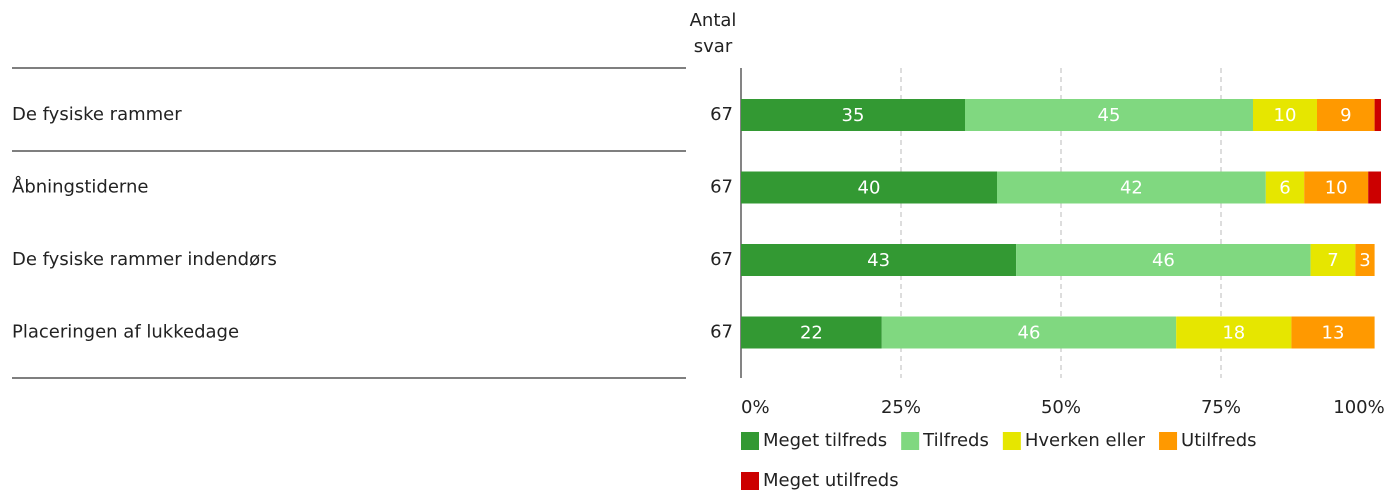 The height and width of the screenshot is (496, 1386). What do you see at coordinates (901, 407) in the screenshot?
I see `x-tick-label: 25%` at bounding box center [901, 407].